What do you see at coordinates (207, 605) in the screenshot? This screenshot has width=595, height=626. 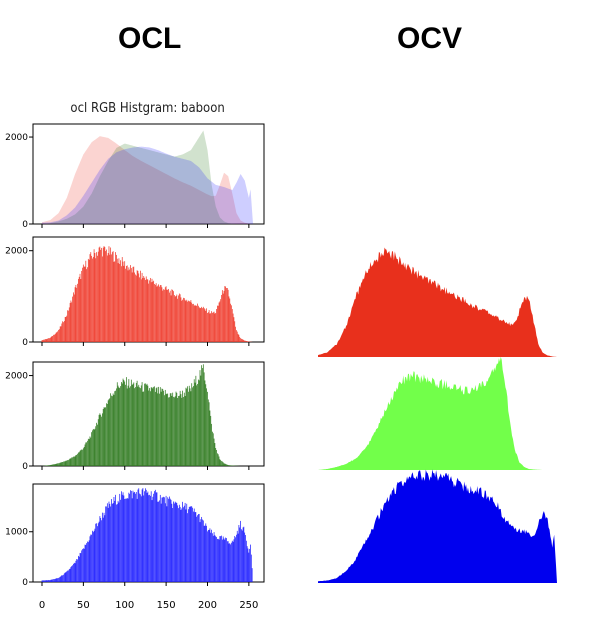 I see `x-tick-label: 200` at bounding box center [207, 605].